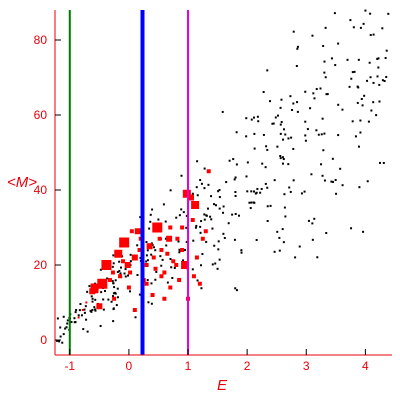  What do you see at coordinates (69, 366) in the screenshot?
I see `x-tick-label: -1` at bounding box center [69, 366].